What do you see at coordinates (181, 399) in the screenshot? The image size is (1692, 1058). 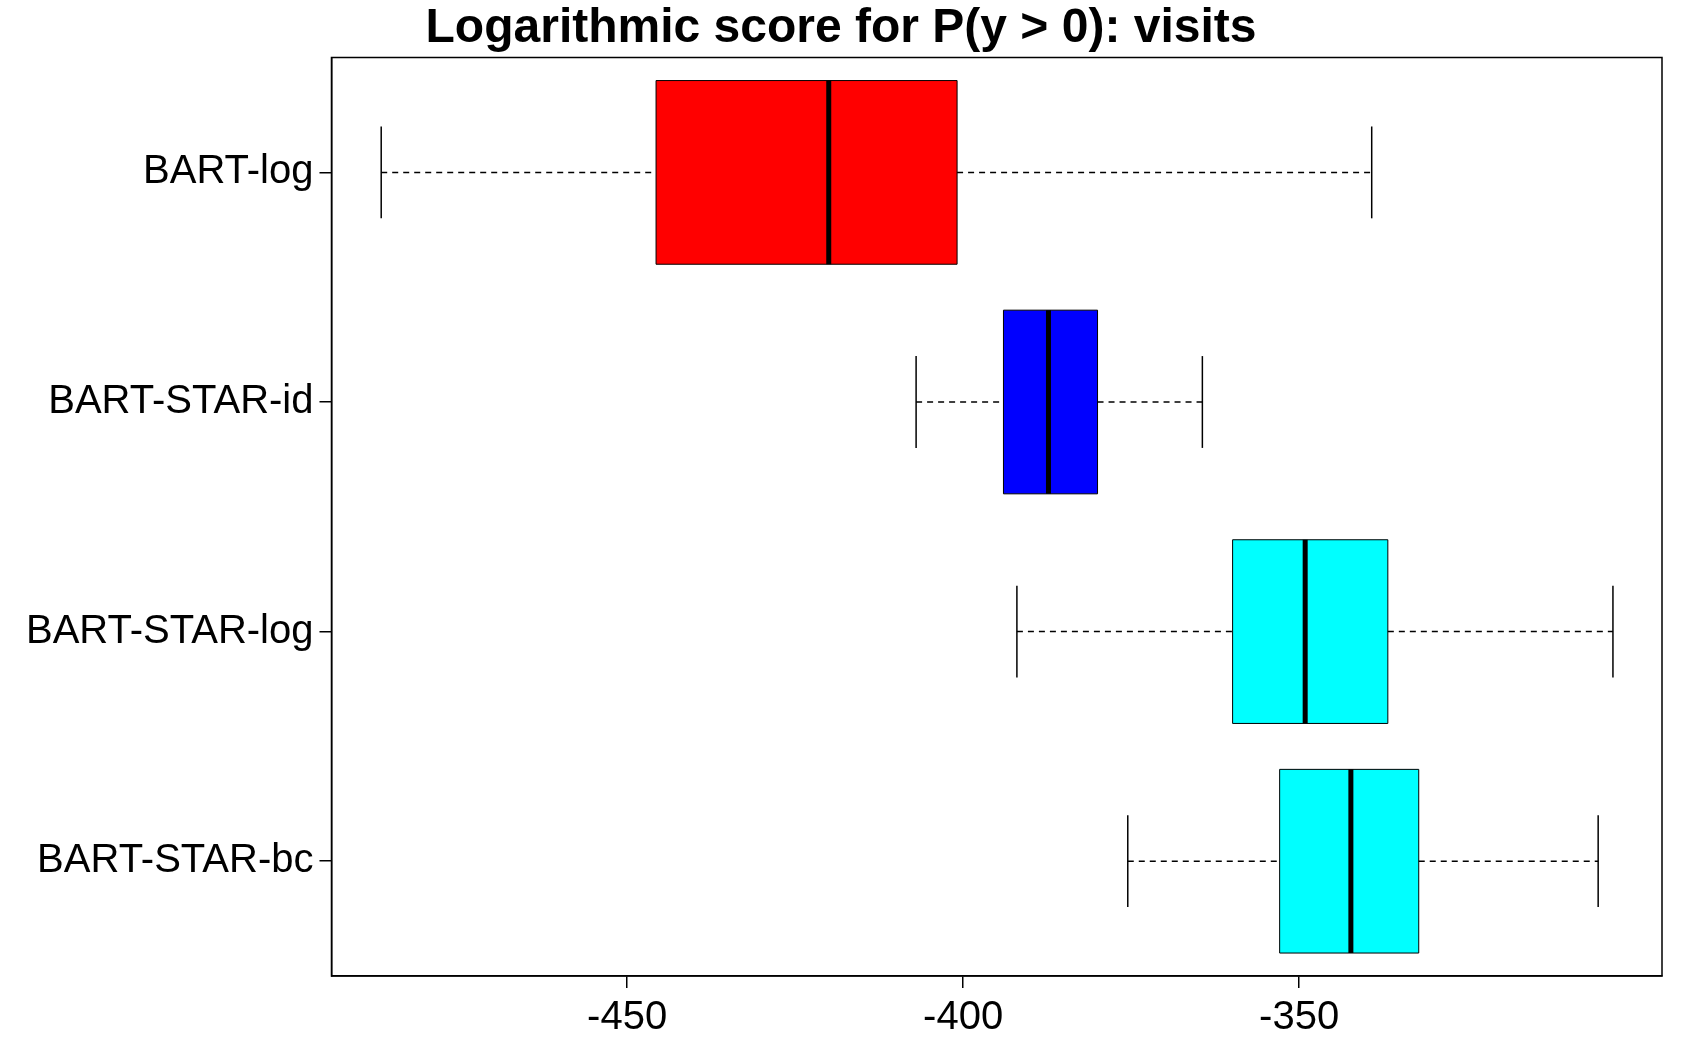 I see `y-tick-label: BART-STAR-id` at bounding box center [181, 399].